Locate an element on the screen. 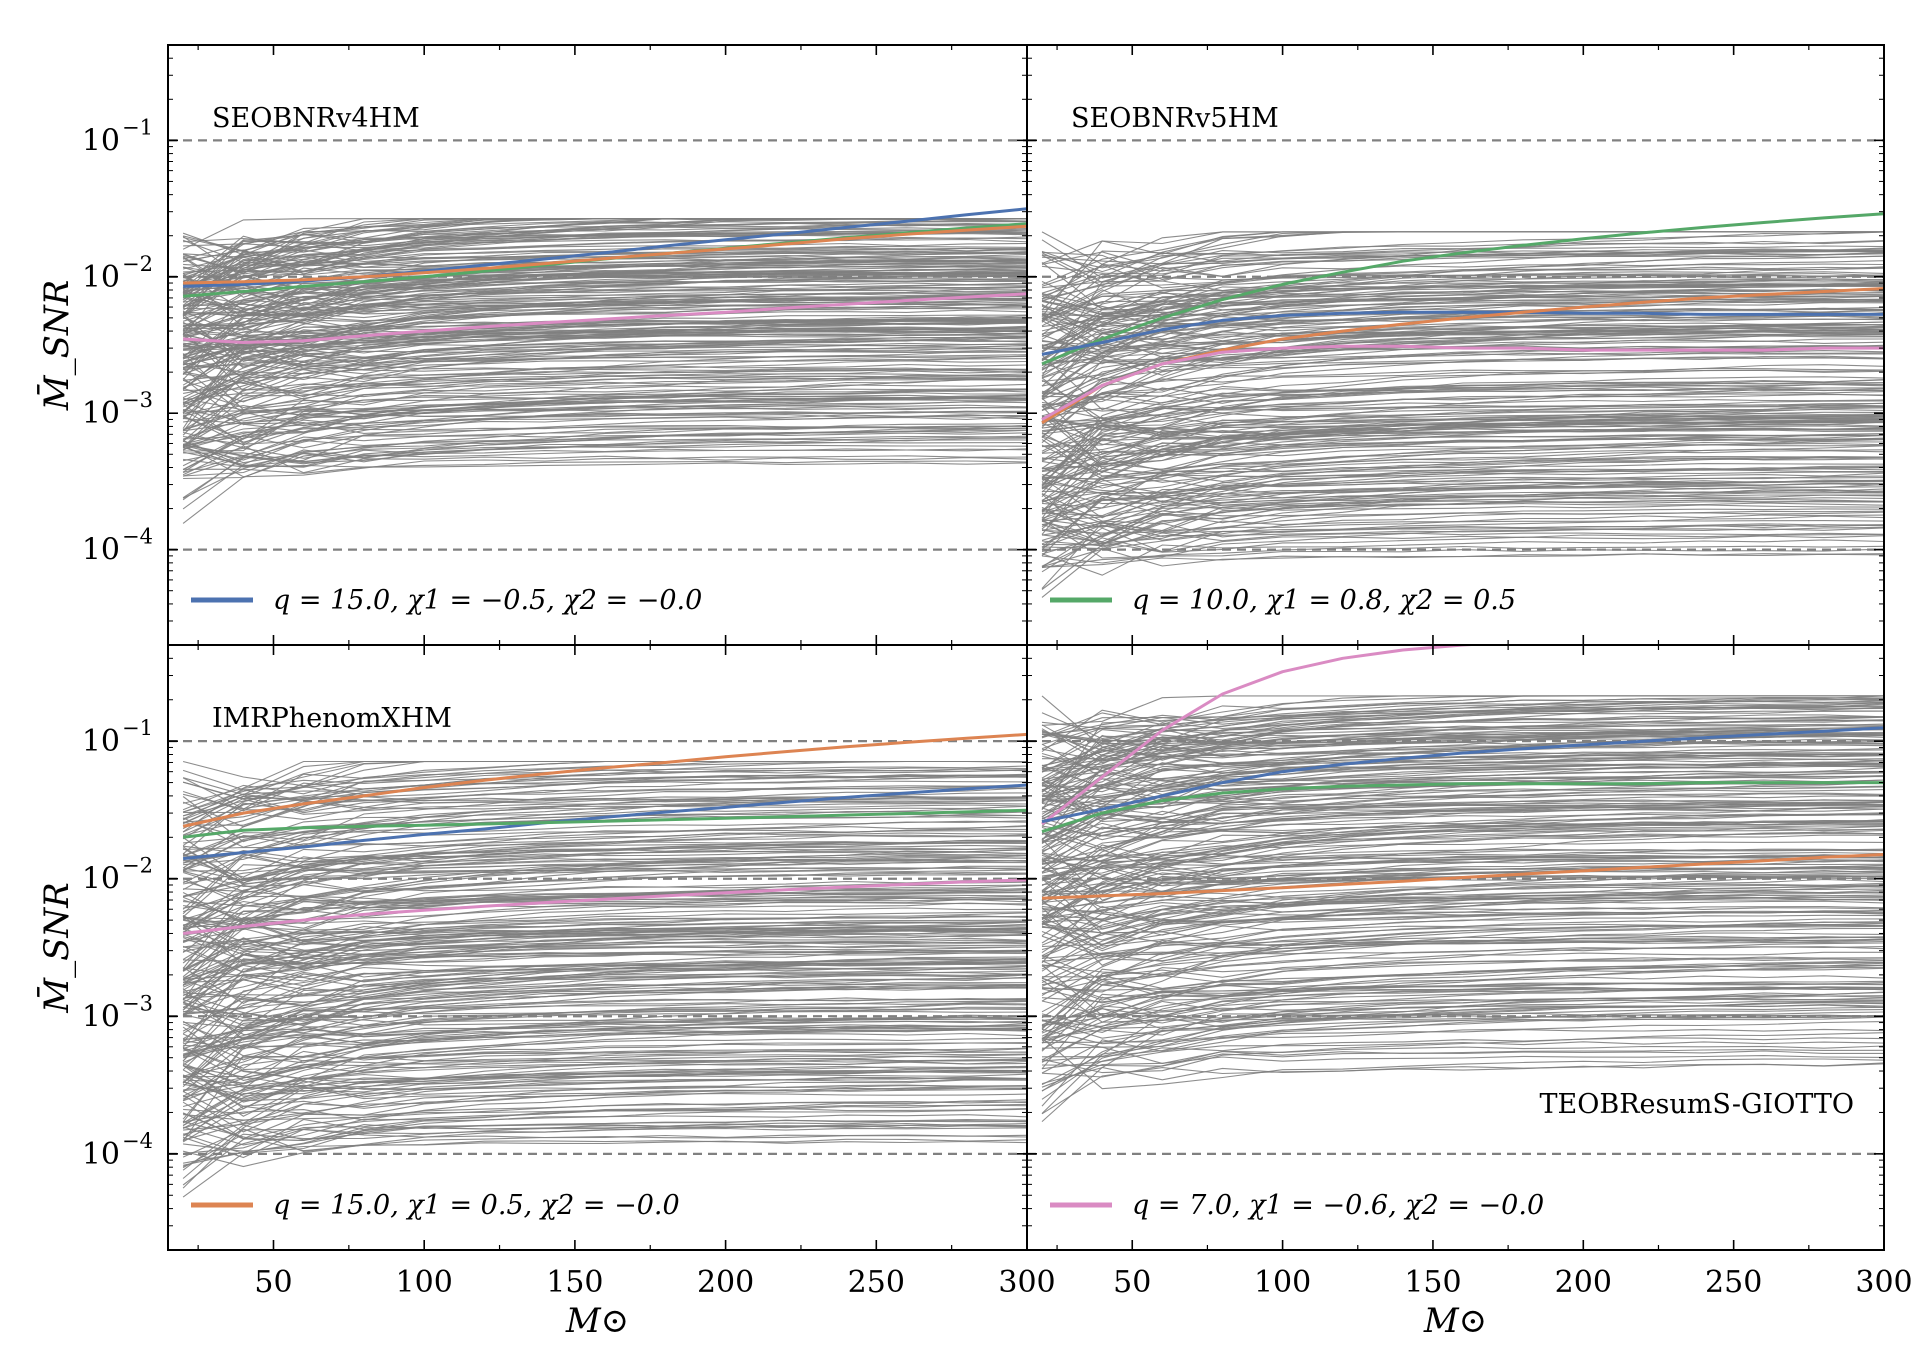 This screenshot has width=1914, height=1366. x-tick-label: 100 is located at coordinates (424, 1282).